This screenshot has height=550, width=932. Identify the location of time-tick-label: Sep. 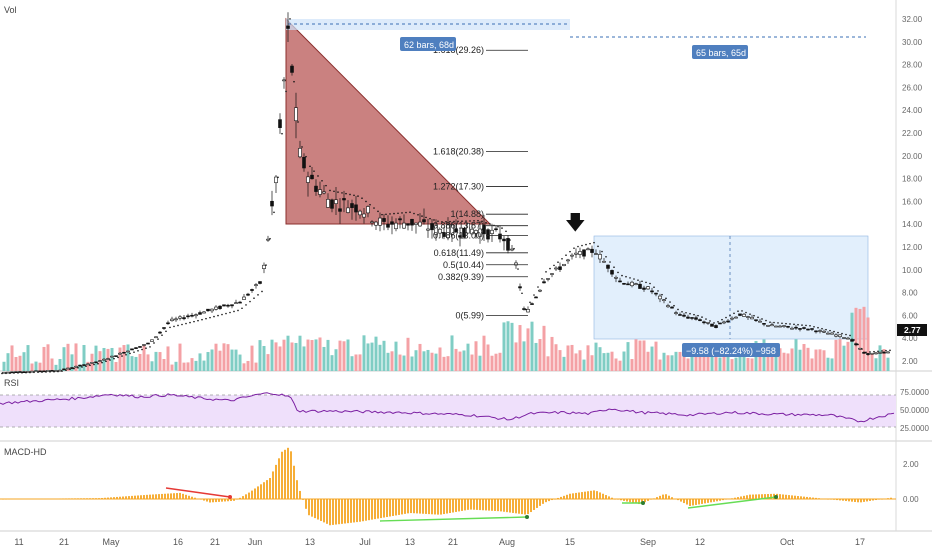
(648, 542).